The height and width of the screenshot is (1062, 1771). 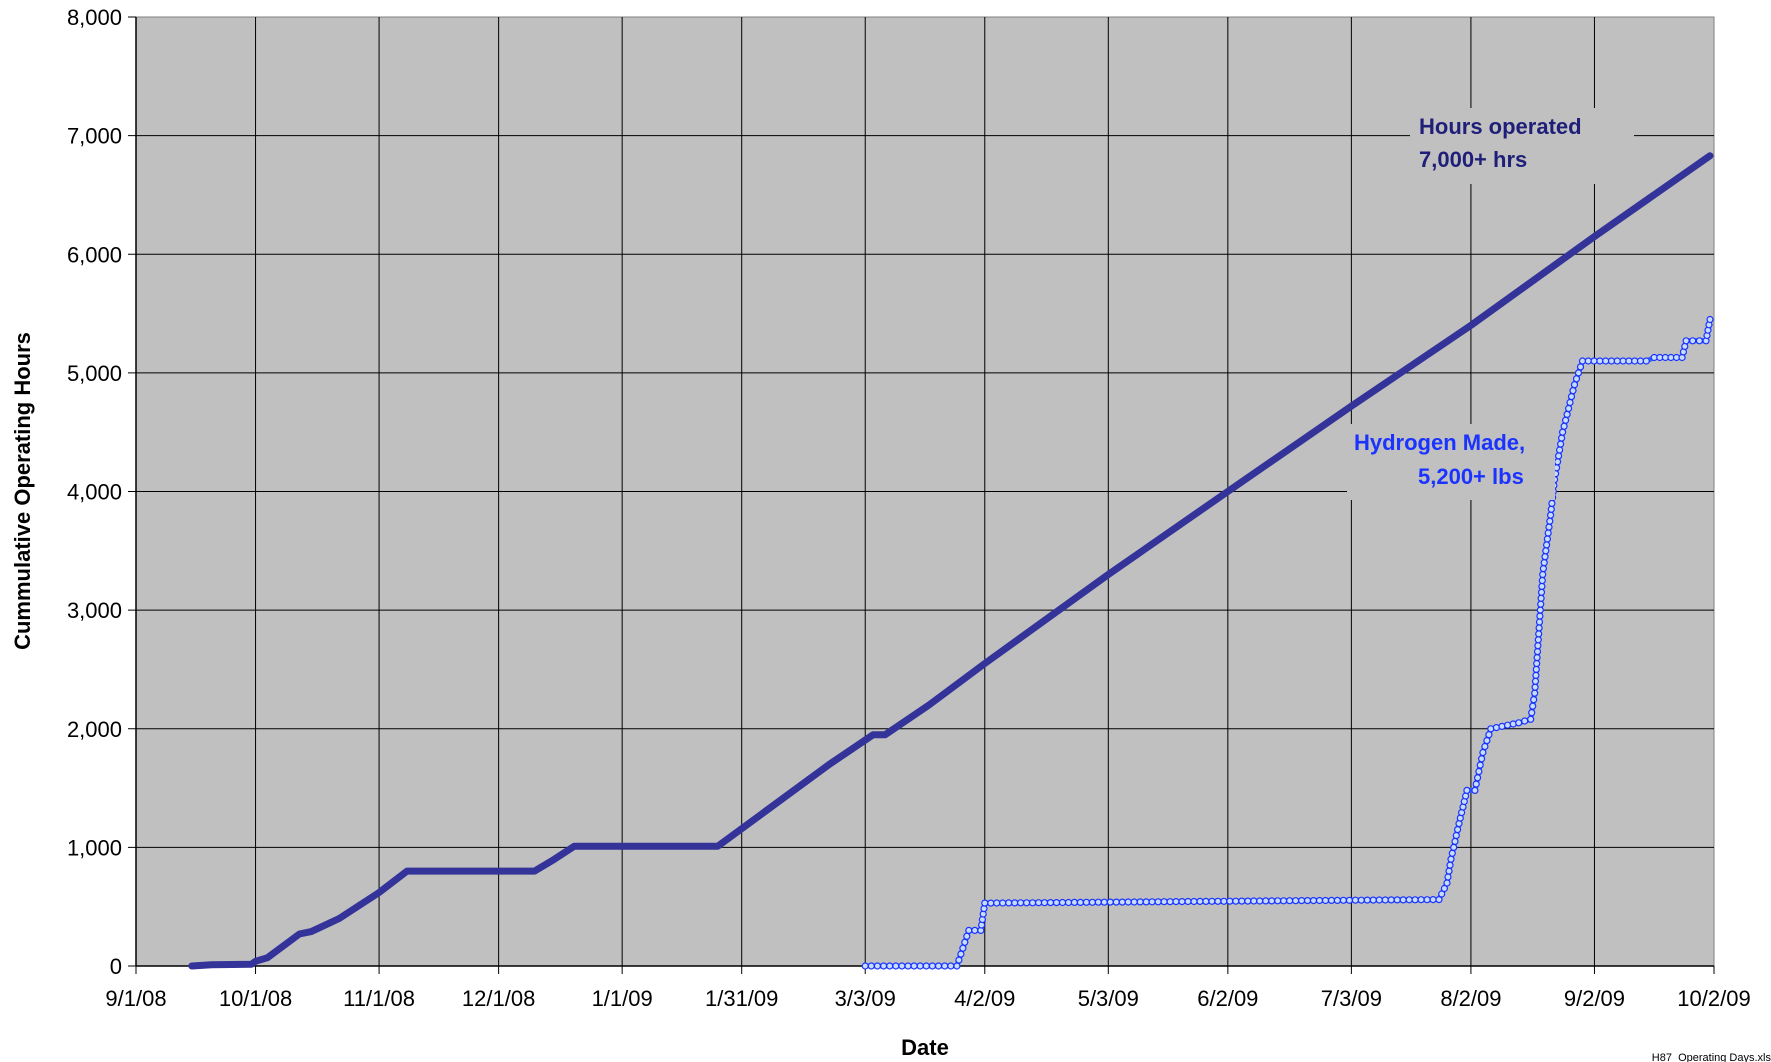 What do you see at coordinates (1713, 998) in the screenshot?
I see `x-tick-label: 10/2/09` at bounding box center [1713, 998].